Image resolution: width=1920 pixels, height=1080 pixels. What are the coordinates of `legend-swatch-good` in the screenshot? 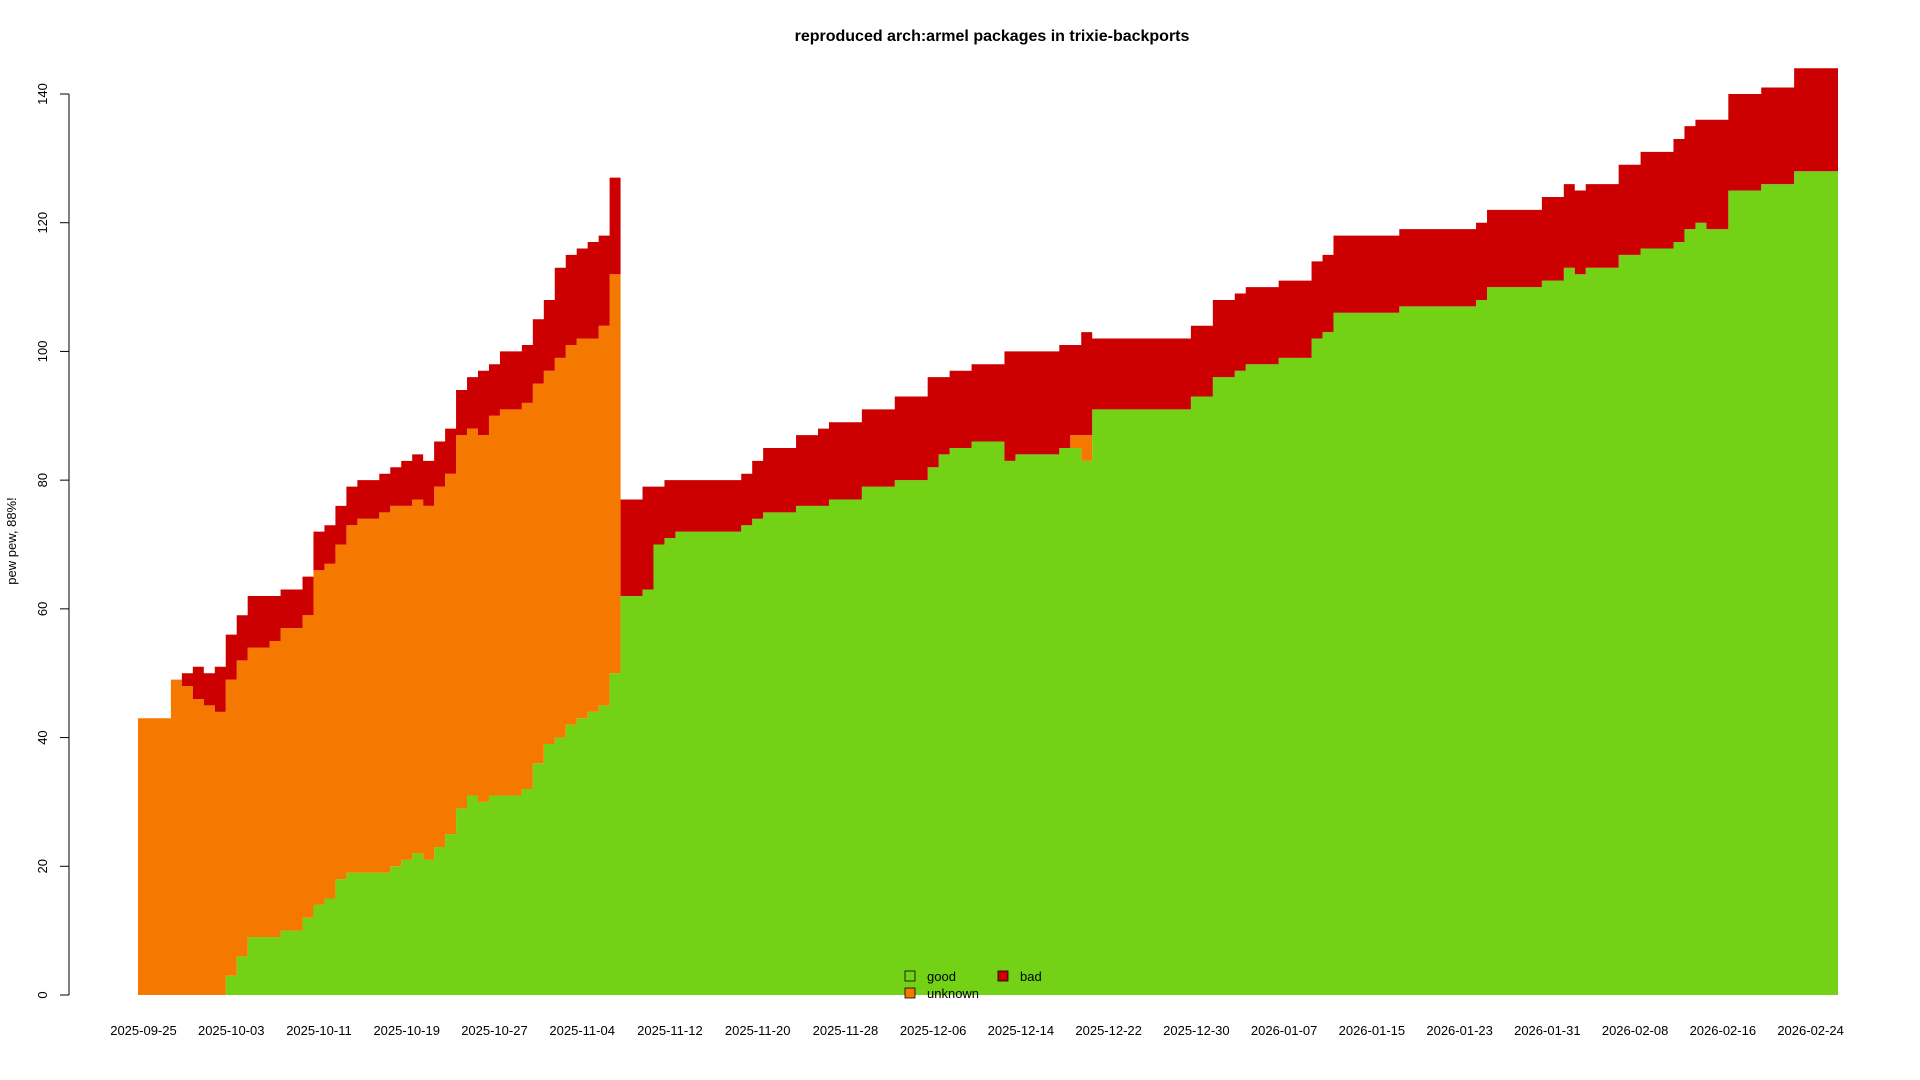 It's located at (910, 976).